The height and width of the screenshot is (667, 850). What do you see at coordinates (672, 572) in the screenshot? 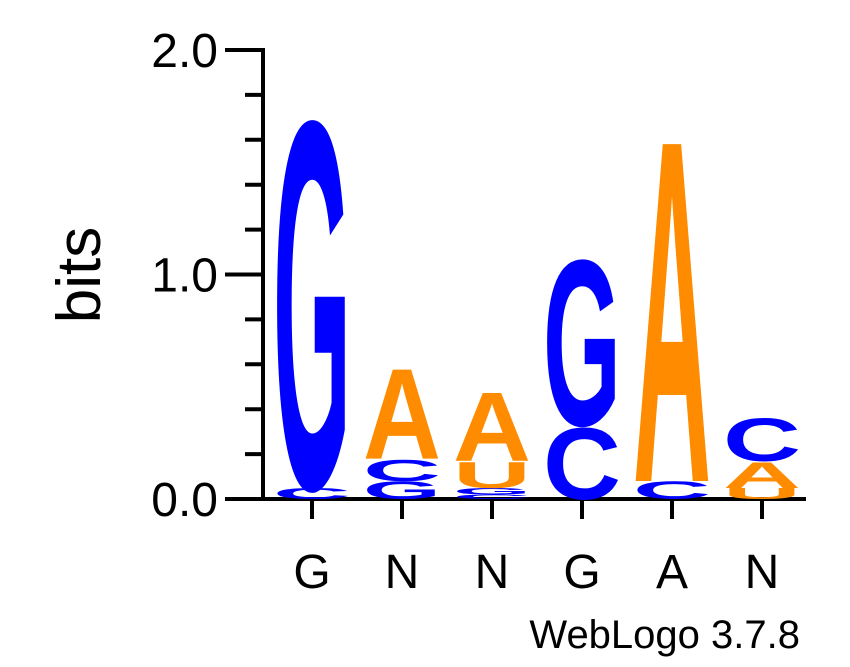
I see `x-tick-label: A` at bounding box center [672, 572].